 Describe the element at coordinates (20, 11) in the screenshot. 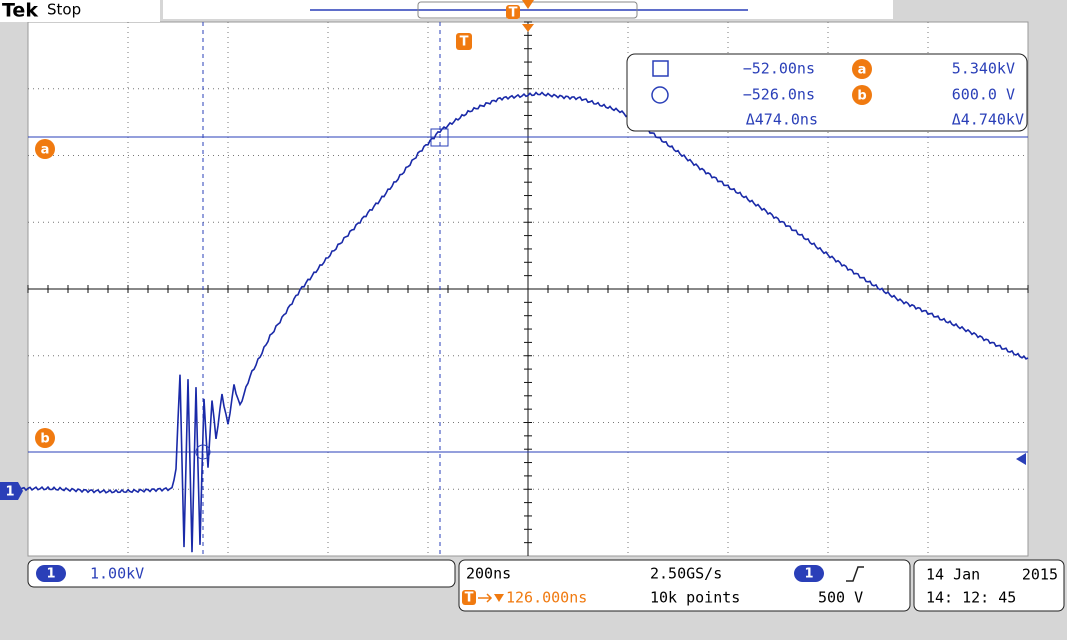

I see `brand: Tek` at that location.